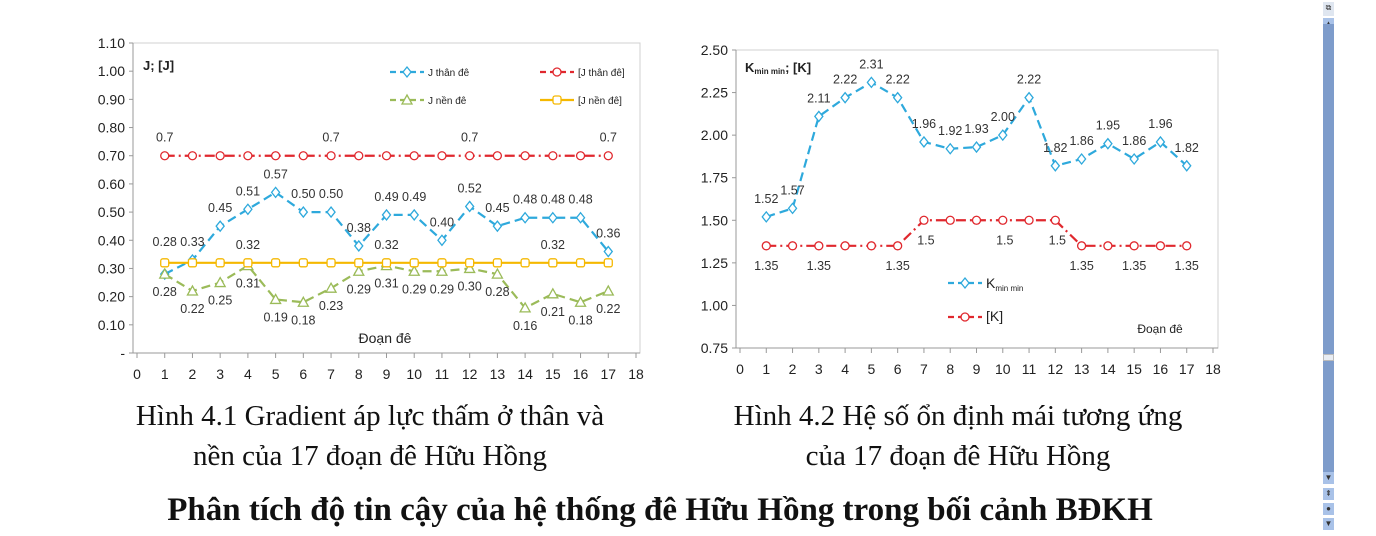 The width and height of the screenshot is (1376, 536). What do you see at coordinates (1328, 478) in the screenshot?
I see `scroll-down-button: ▼` at bounding box center [1328, 478].